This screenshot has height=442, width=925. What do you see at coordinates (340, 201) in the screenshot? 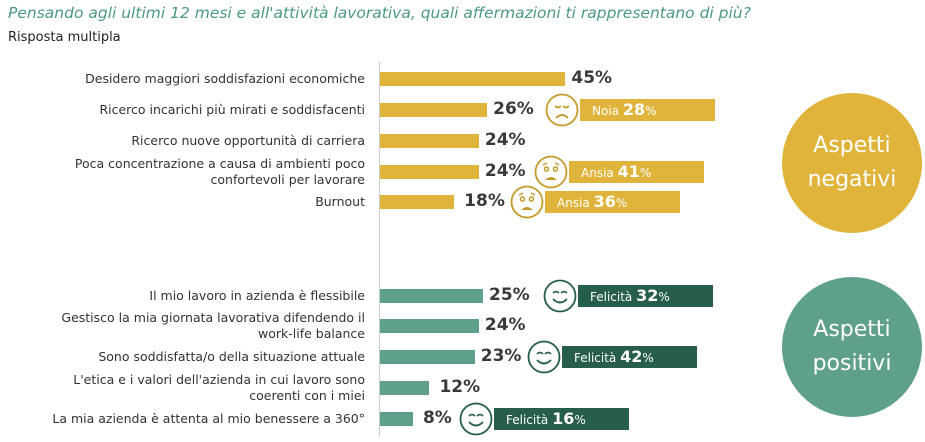
I see `category-label: Burnout` at bounding box center [340, 201].